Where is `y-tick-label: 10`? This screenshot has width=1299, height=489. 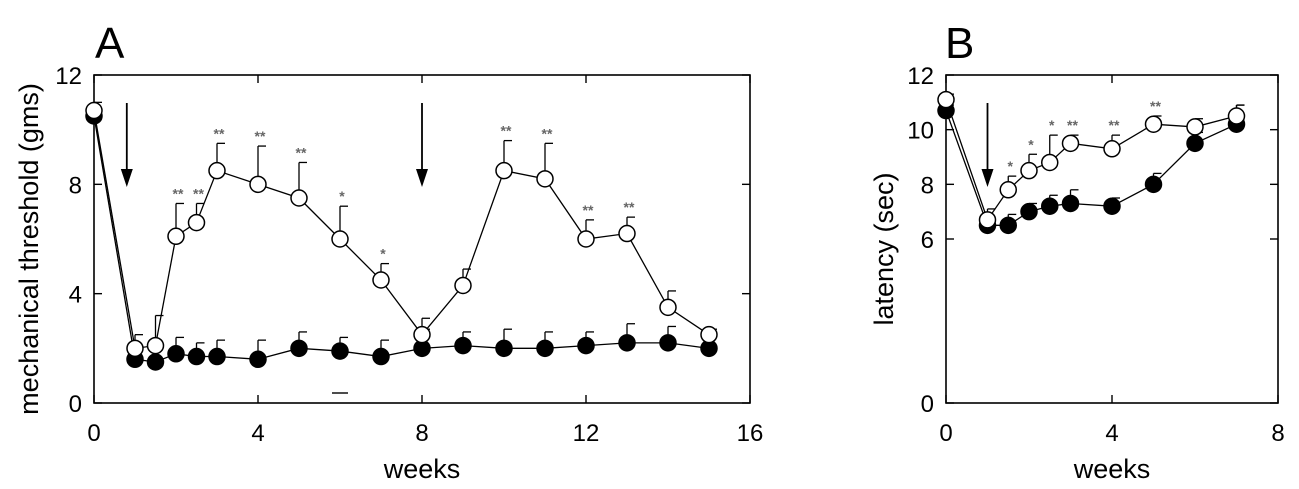
y-tick-label: 10 is located at coordinates (920, 131).